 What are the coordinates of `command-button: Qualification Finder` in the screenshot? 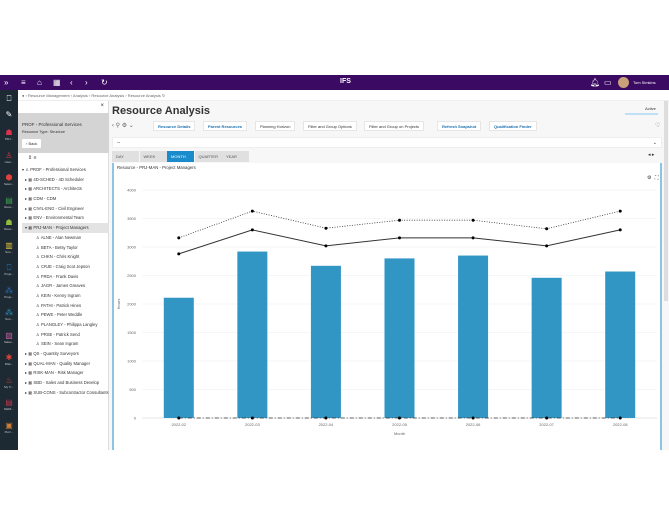 It's located at (513, 126).